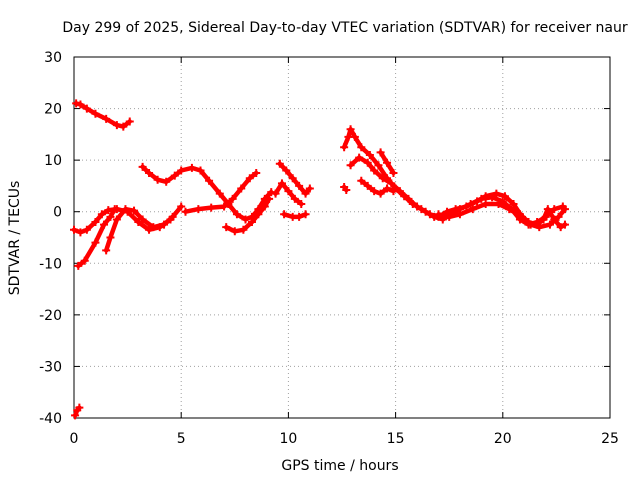 The height and width of the screenshot is (480, 640). I want to click on y-tick-label: -40, so click(50, 419).